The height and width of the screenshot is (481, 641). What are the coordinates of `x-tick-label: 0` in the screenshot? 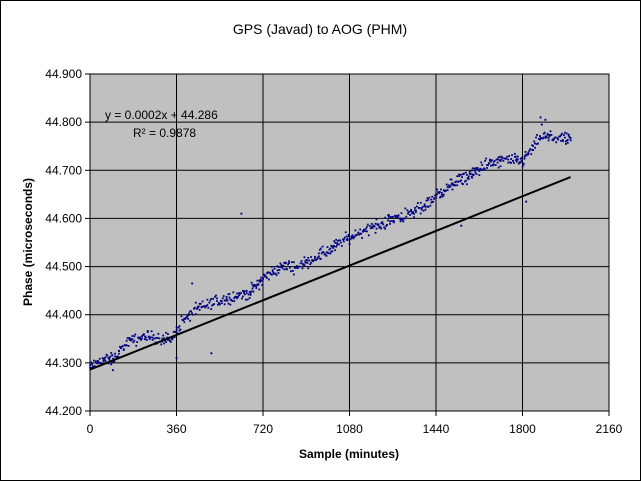 It's located at (90, 429).